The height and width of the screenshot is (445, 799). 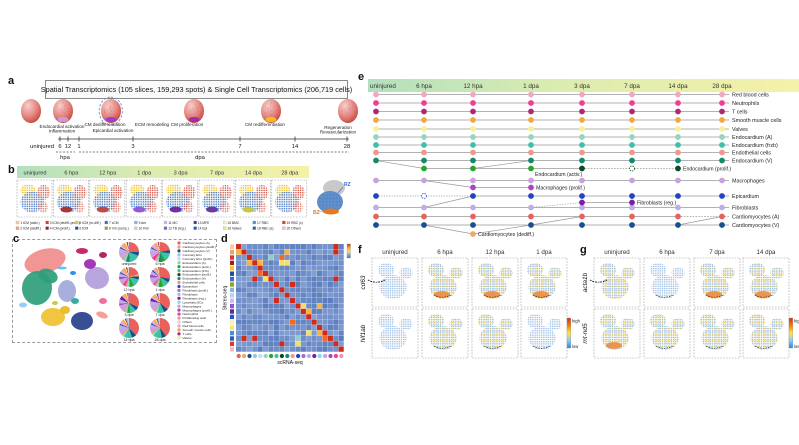 What do you see at coordinates (194, 283) in the screenshot?
I see `svg-text: Endothelial cells` at bounding box center [194, 283].